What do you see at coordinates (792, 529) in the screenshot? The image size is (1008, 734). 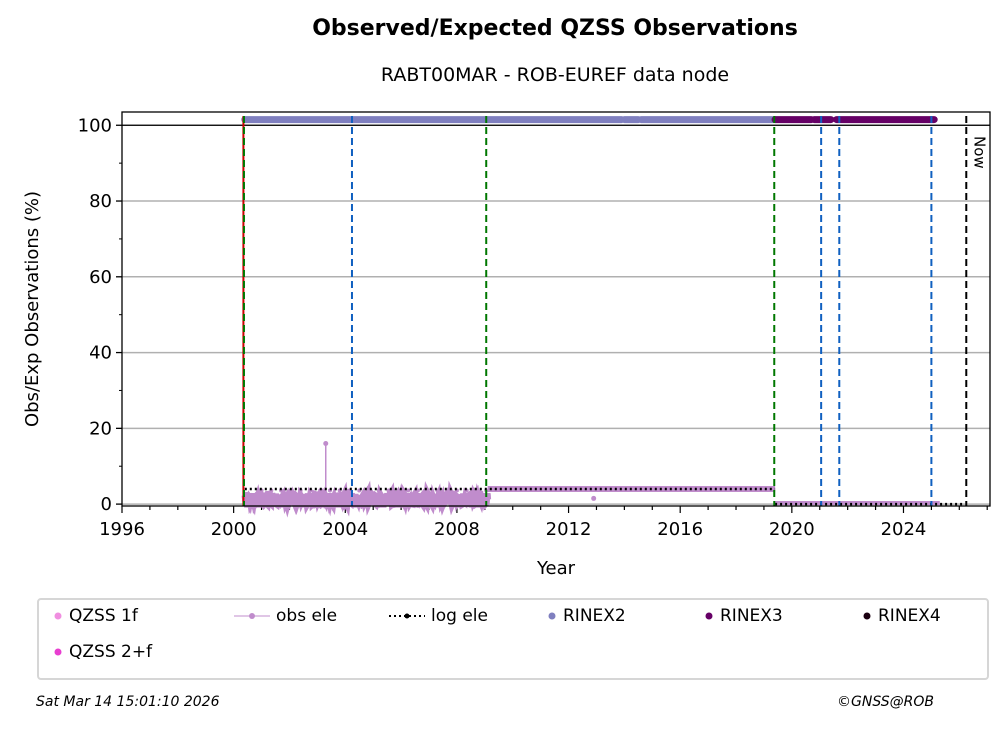 I see `x-tick-label: 2020` at bounding box center [792, 529].